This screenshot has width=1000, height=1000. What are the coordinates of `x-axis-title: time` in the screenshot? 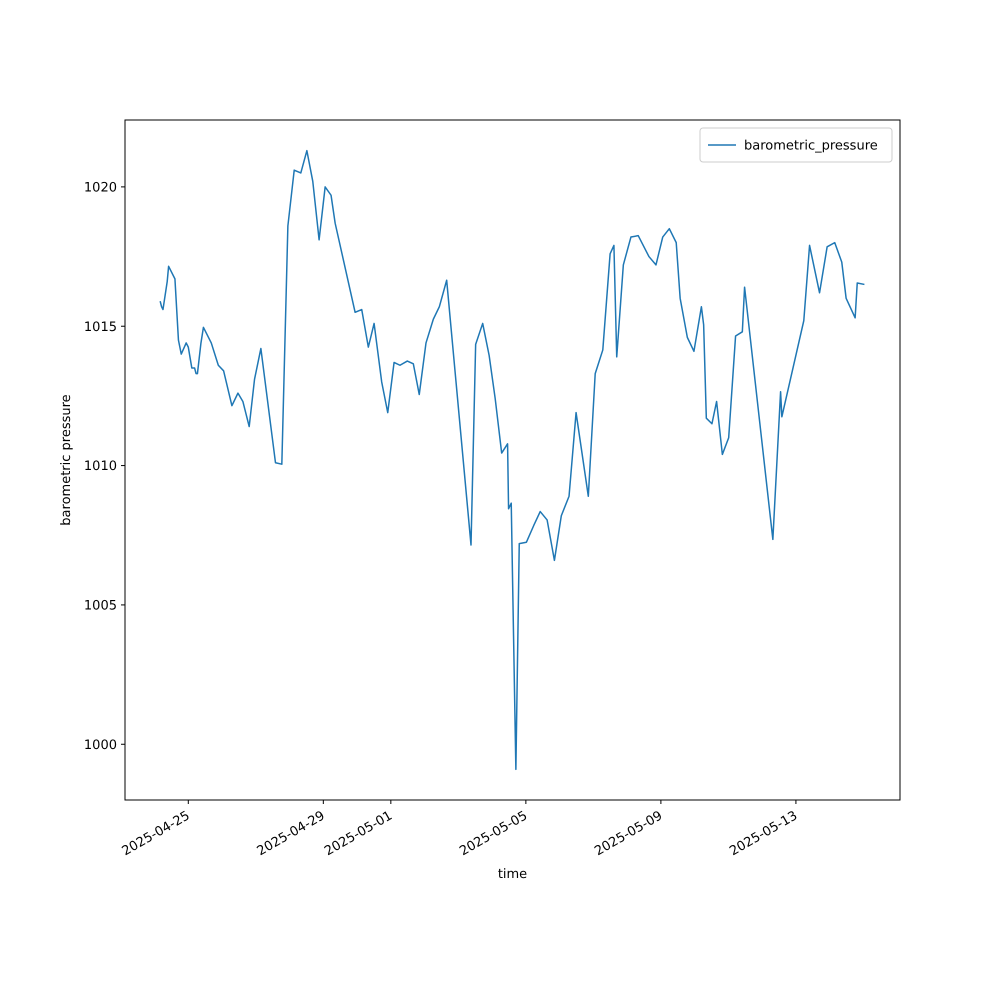 It's located at (513, 874).